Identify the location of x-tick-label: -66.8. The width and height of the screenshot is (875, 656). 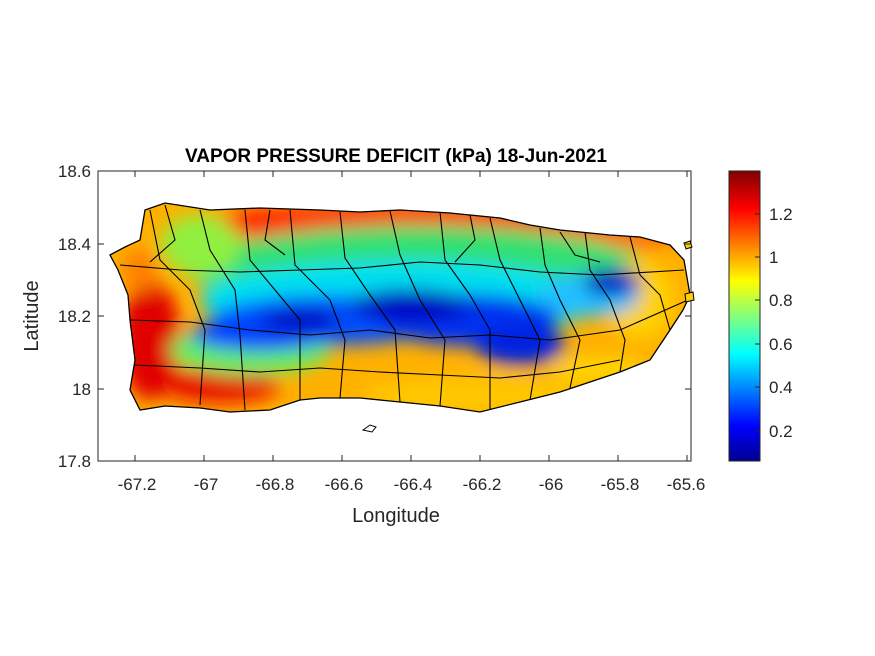
(275, 484).